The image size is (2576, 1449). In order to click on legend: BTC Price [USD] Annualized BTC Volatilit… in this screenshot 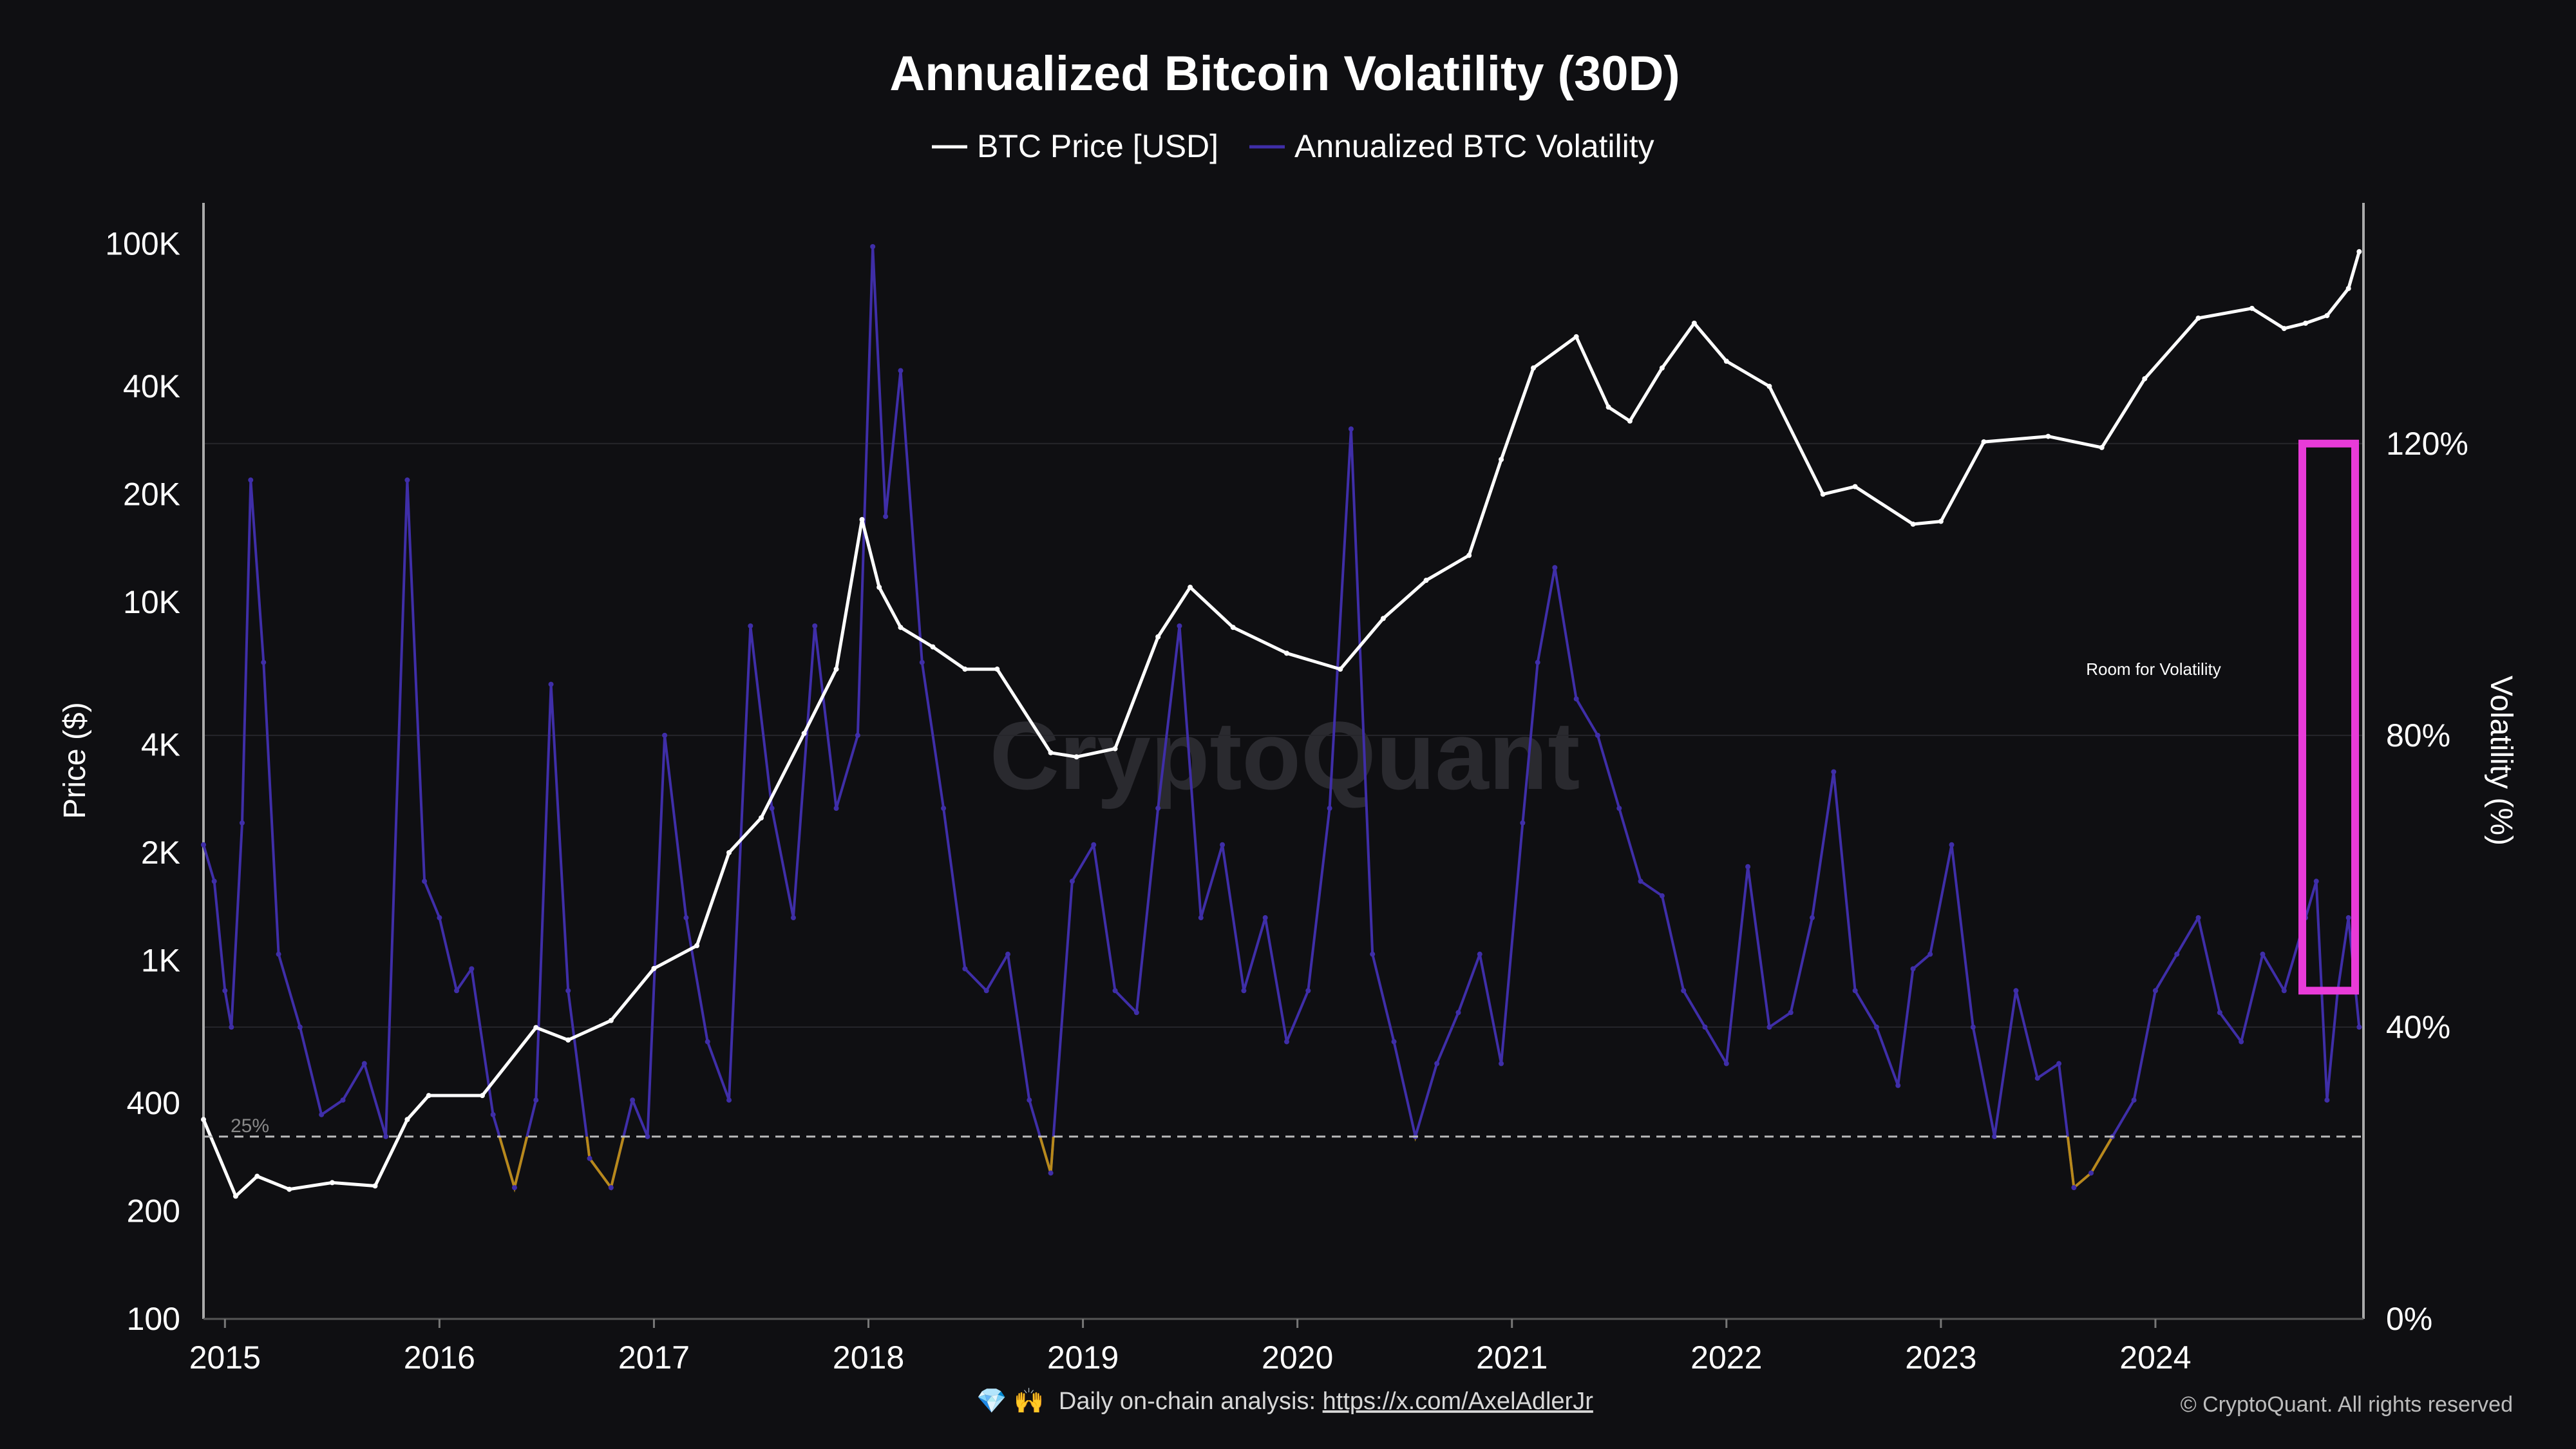, I will do `click(1293, 146)`.